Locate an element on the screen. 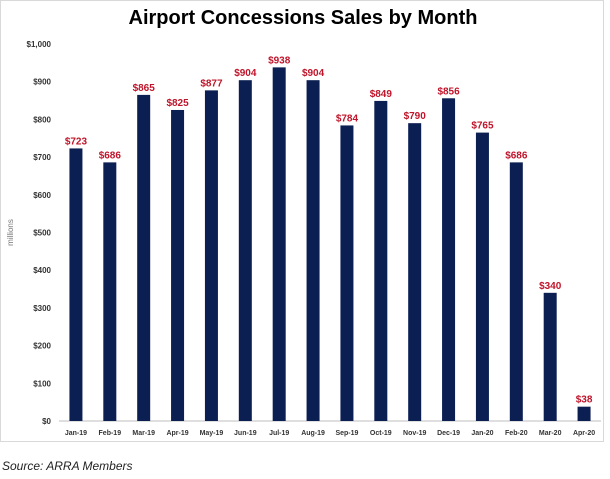  bar-value-label: $784 is located at coordinates (347, 118).